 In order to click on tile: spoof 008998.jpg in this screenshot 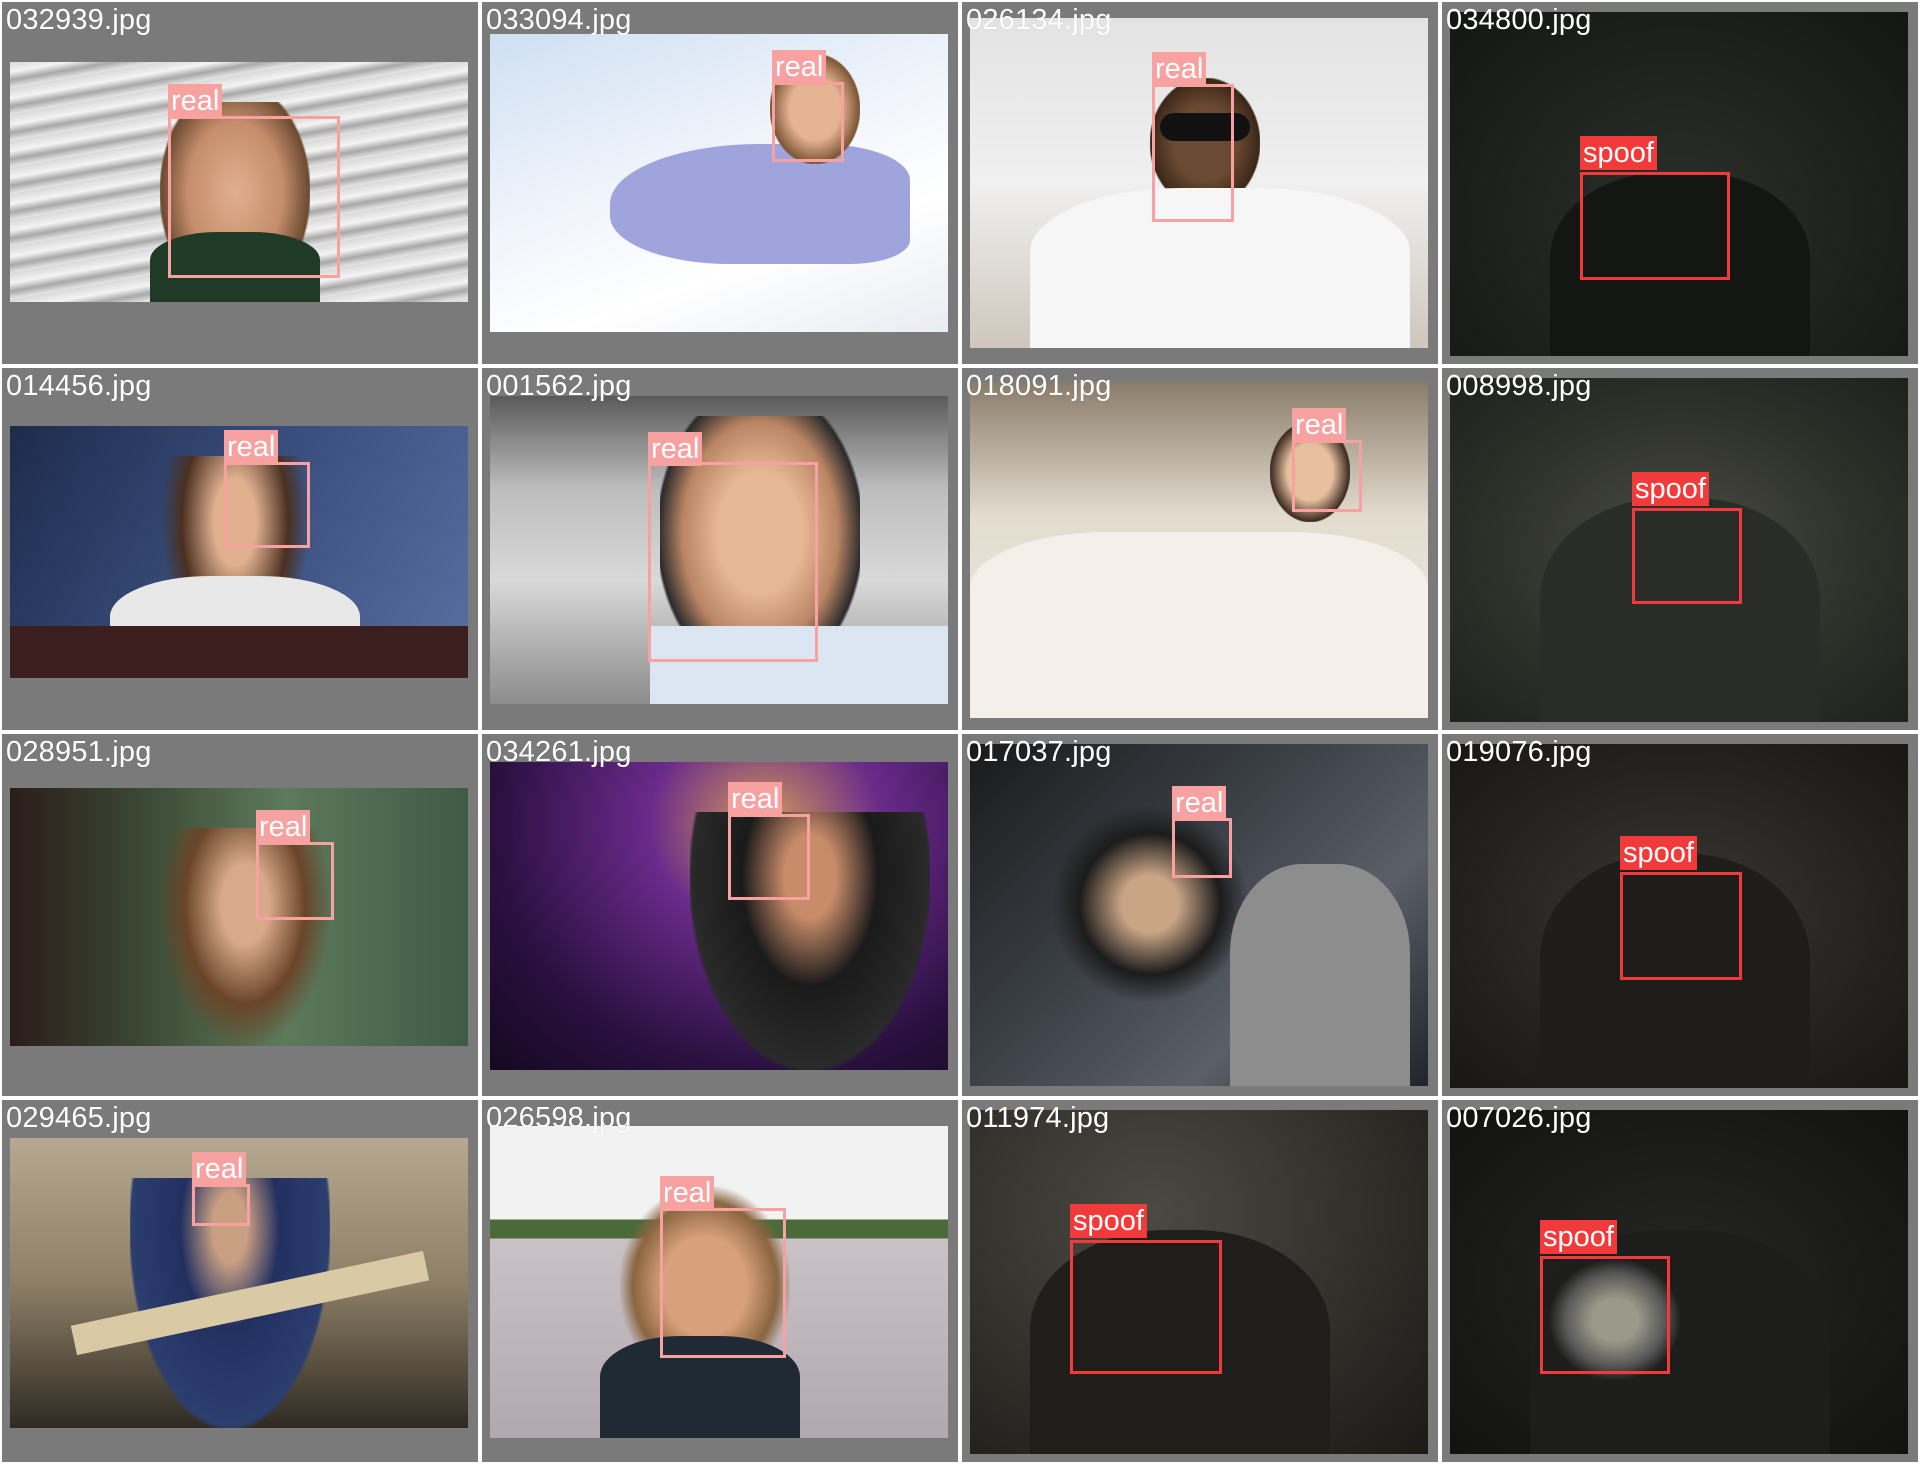, I will do `click(1680, 549)`.